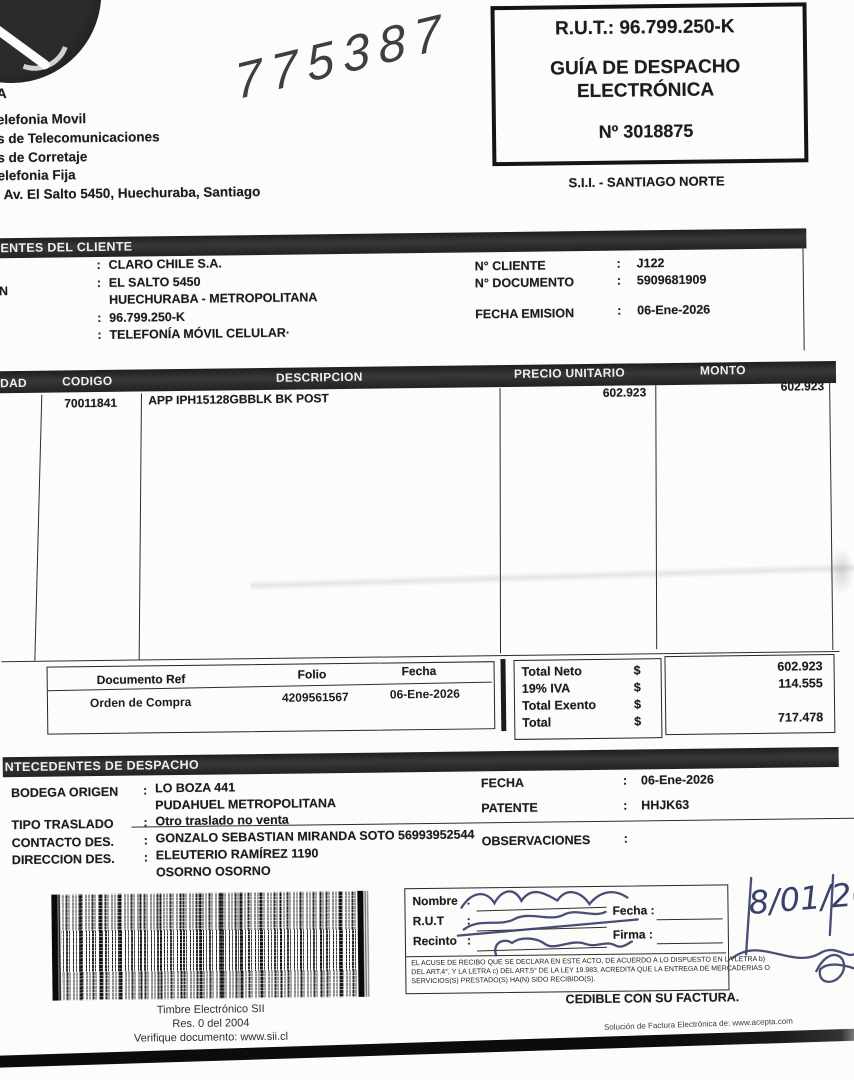 The image size is (854, 1080). I want to click on client-razon-colon: :, so click(98, 265).